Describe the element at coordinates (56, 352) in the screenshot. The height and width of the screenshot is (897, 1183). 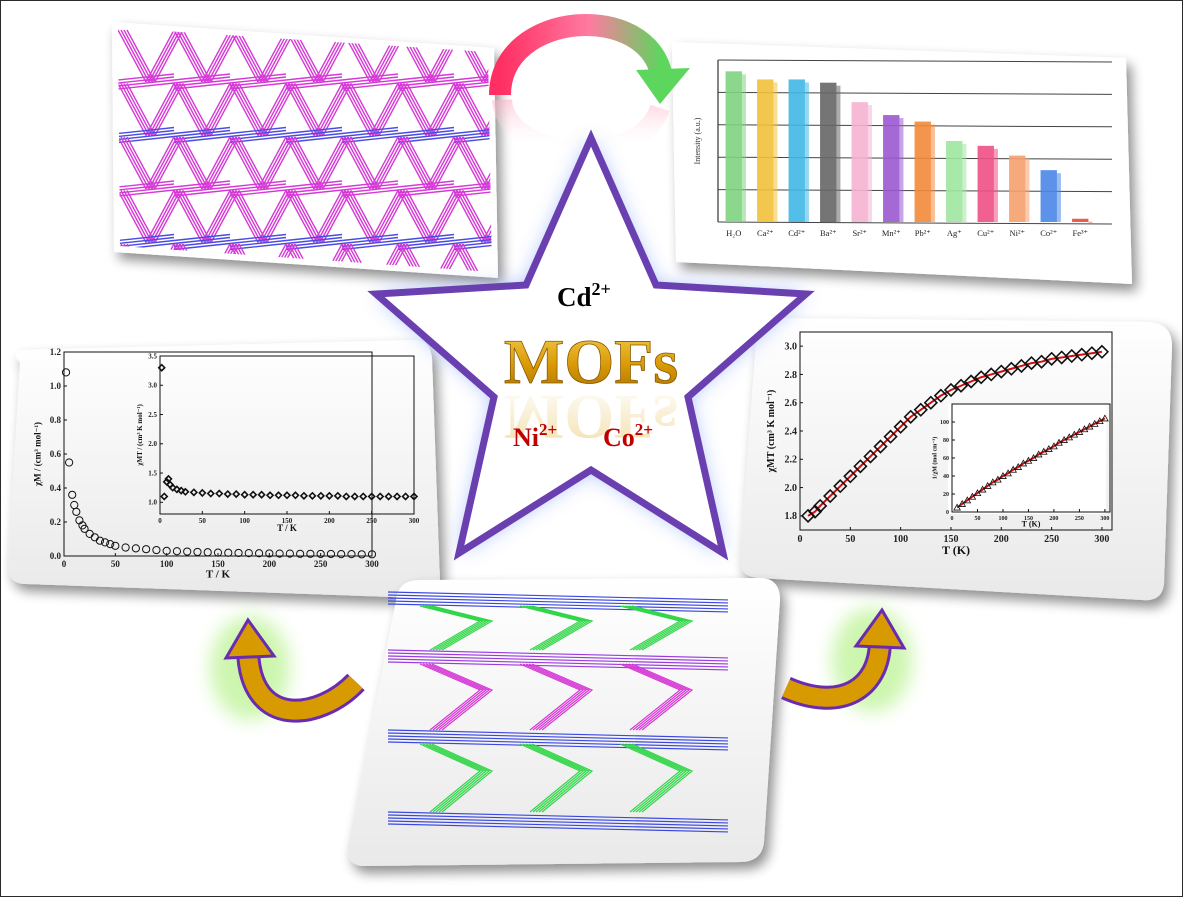
I see `main-y-tick-label: 1.2` at that location.